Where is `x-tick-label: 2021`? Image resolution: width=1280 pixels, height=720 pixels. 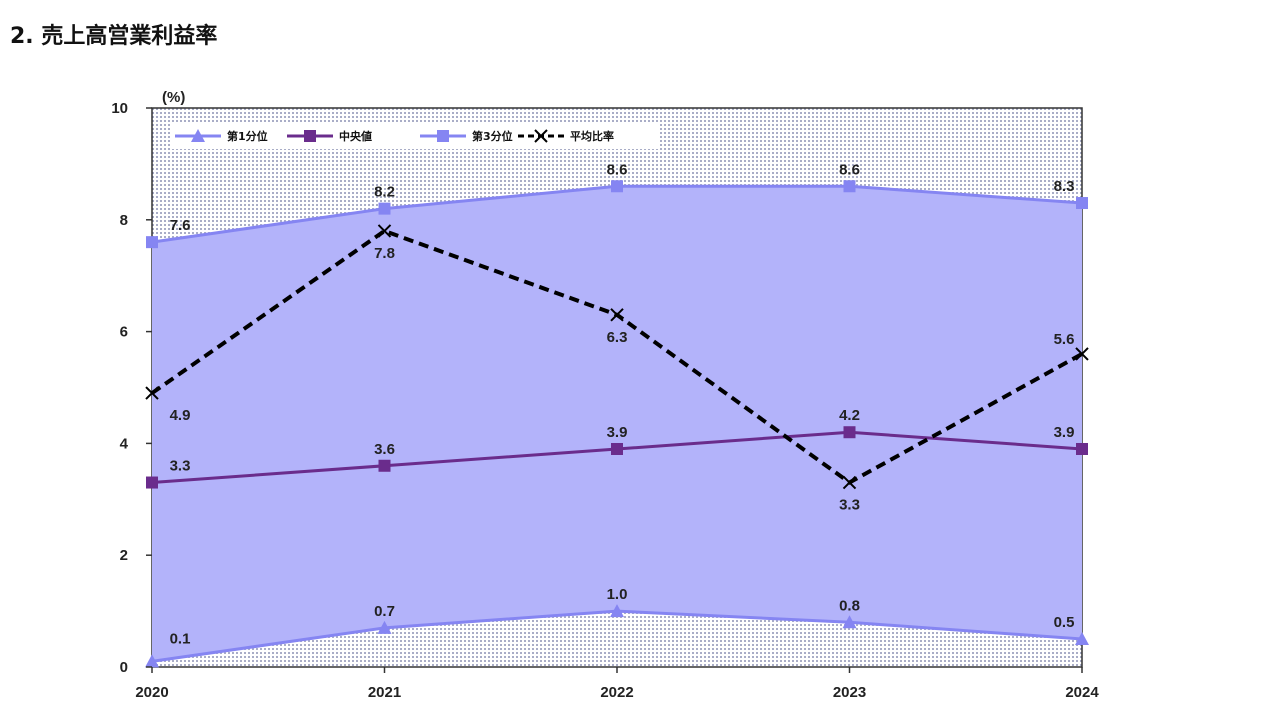
x-tick-label: 2021 is located at coordinates (384, 692).